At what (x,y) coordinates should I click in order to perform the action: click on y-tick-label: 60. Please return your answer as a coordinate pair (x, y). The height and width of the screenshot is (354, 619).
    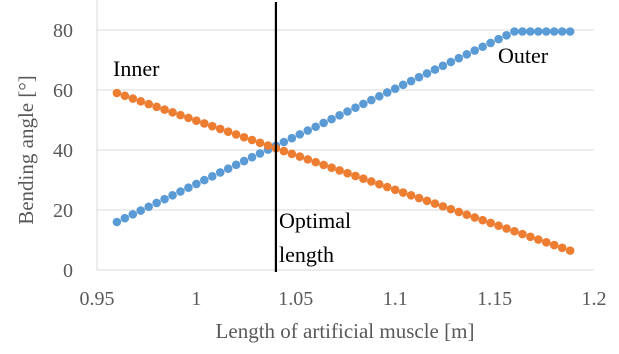
    Looking at the image, I should click on (63, 91).